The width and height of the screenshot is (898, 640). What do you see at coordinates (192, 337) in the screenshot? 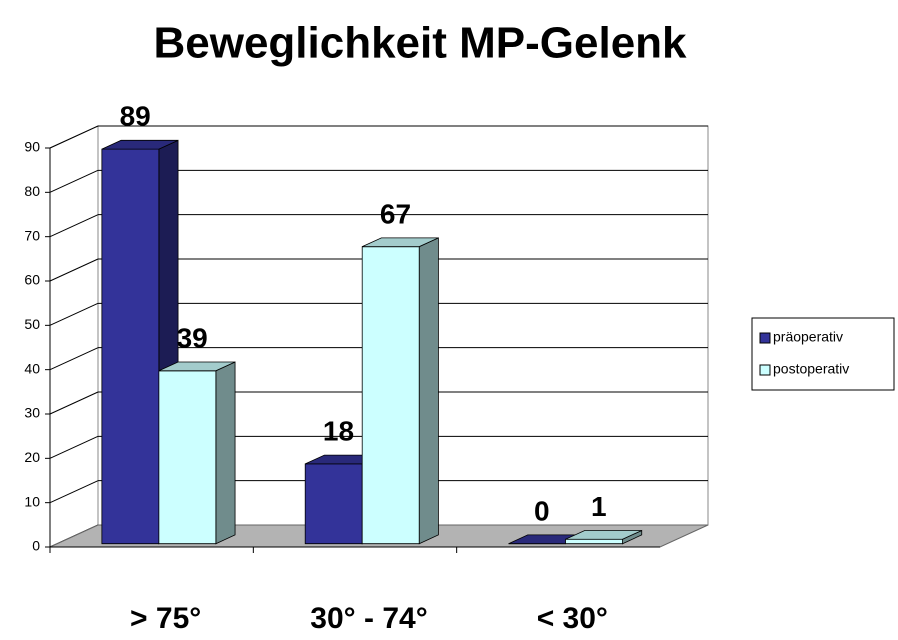
I see `data-label: 39` at bounding box center [192, 337].